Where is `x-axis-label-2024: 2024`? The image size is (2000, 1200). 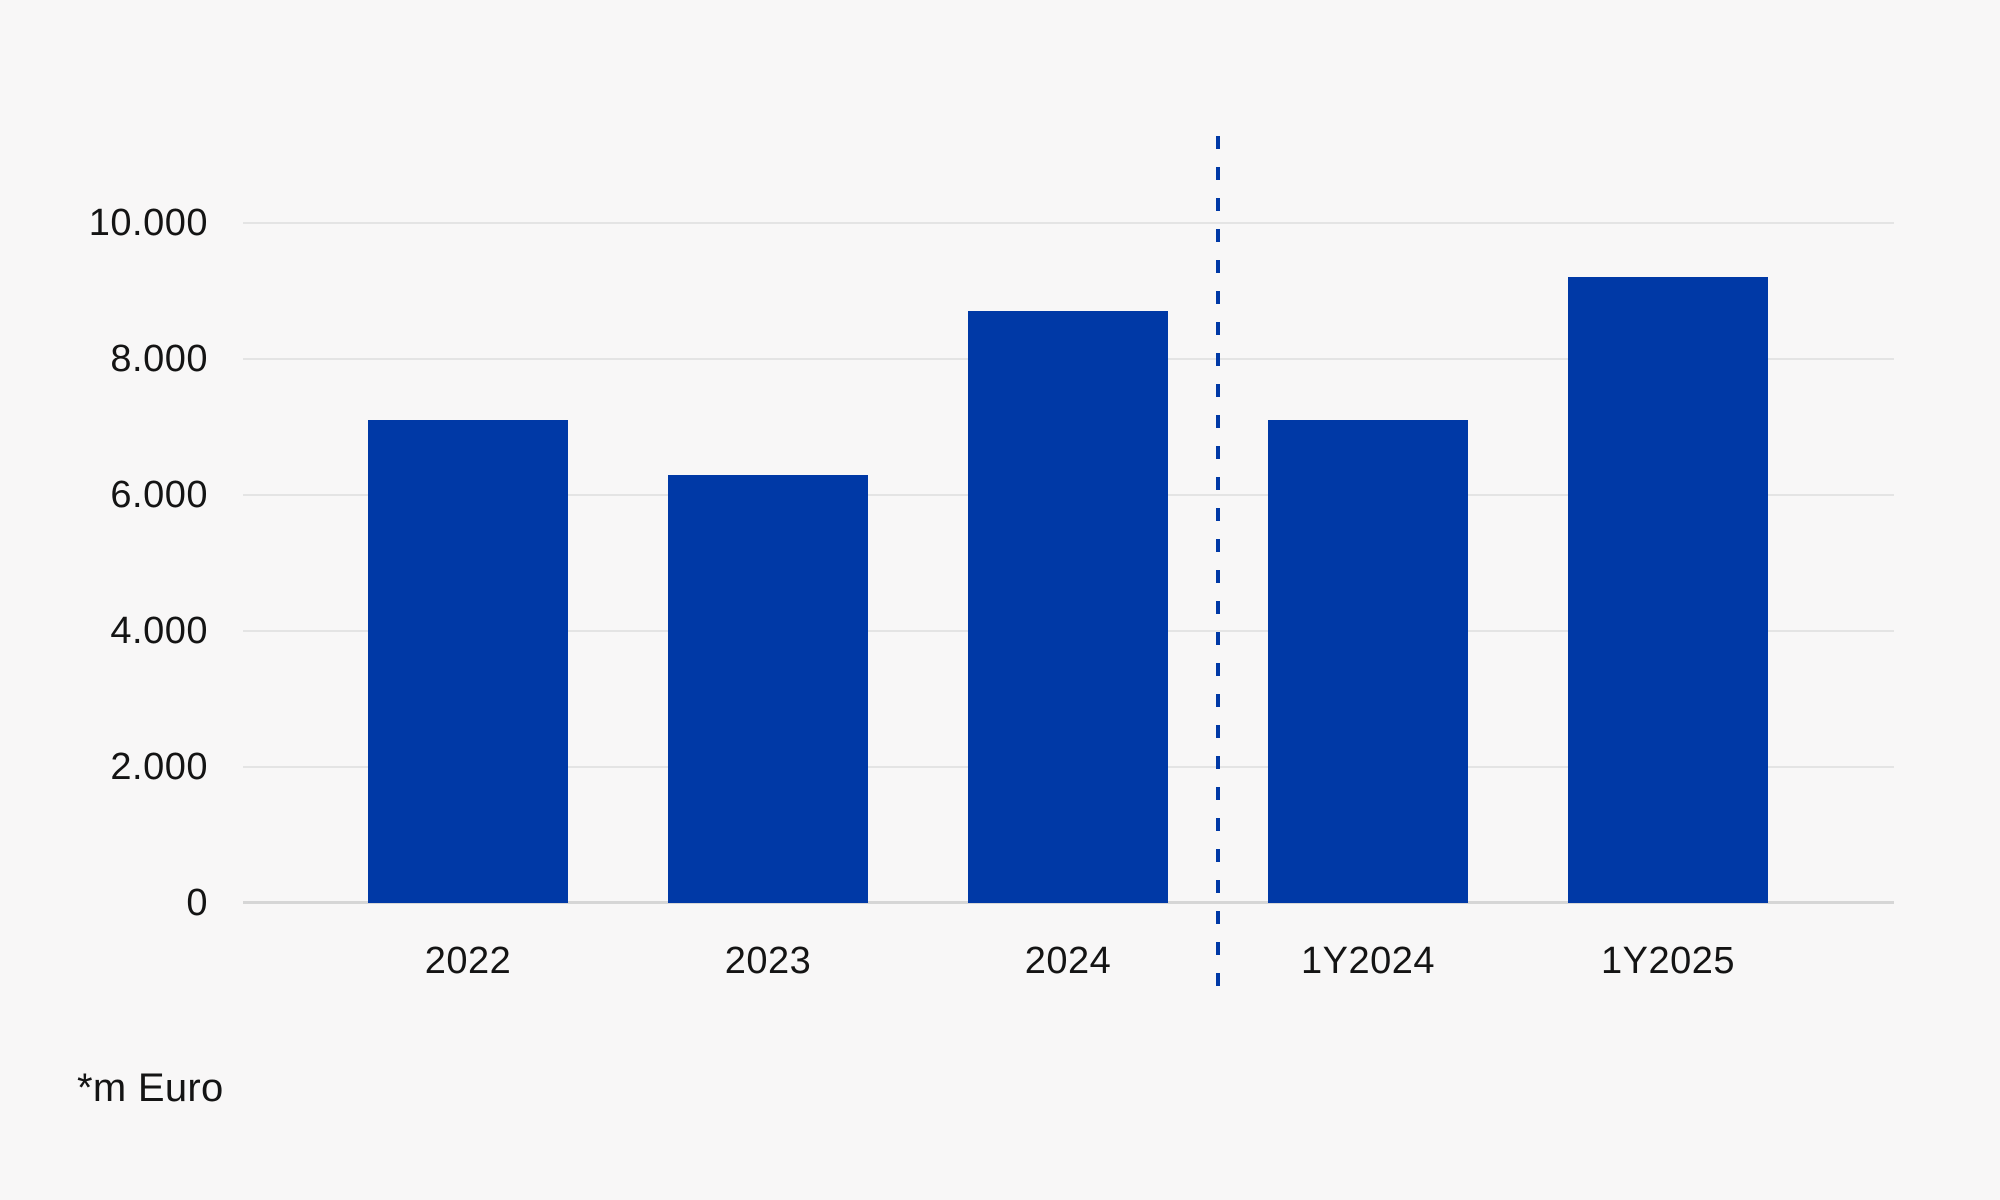
x-axis-label-2024: 2024 is located at coordinates (1068, 961).